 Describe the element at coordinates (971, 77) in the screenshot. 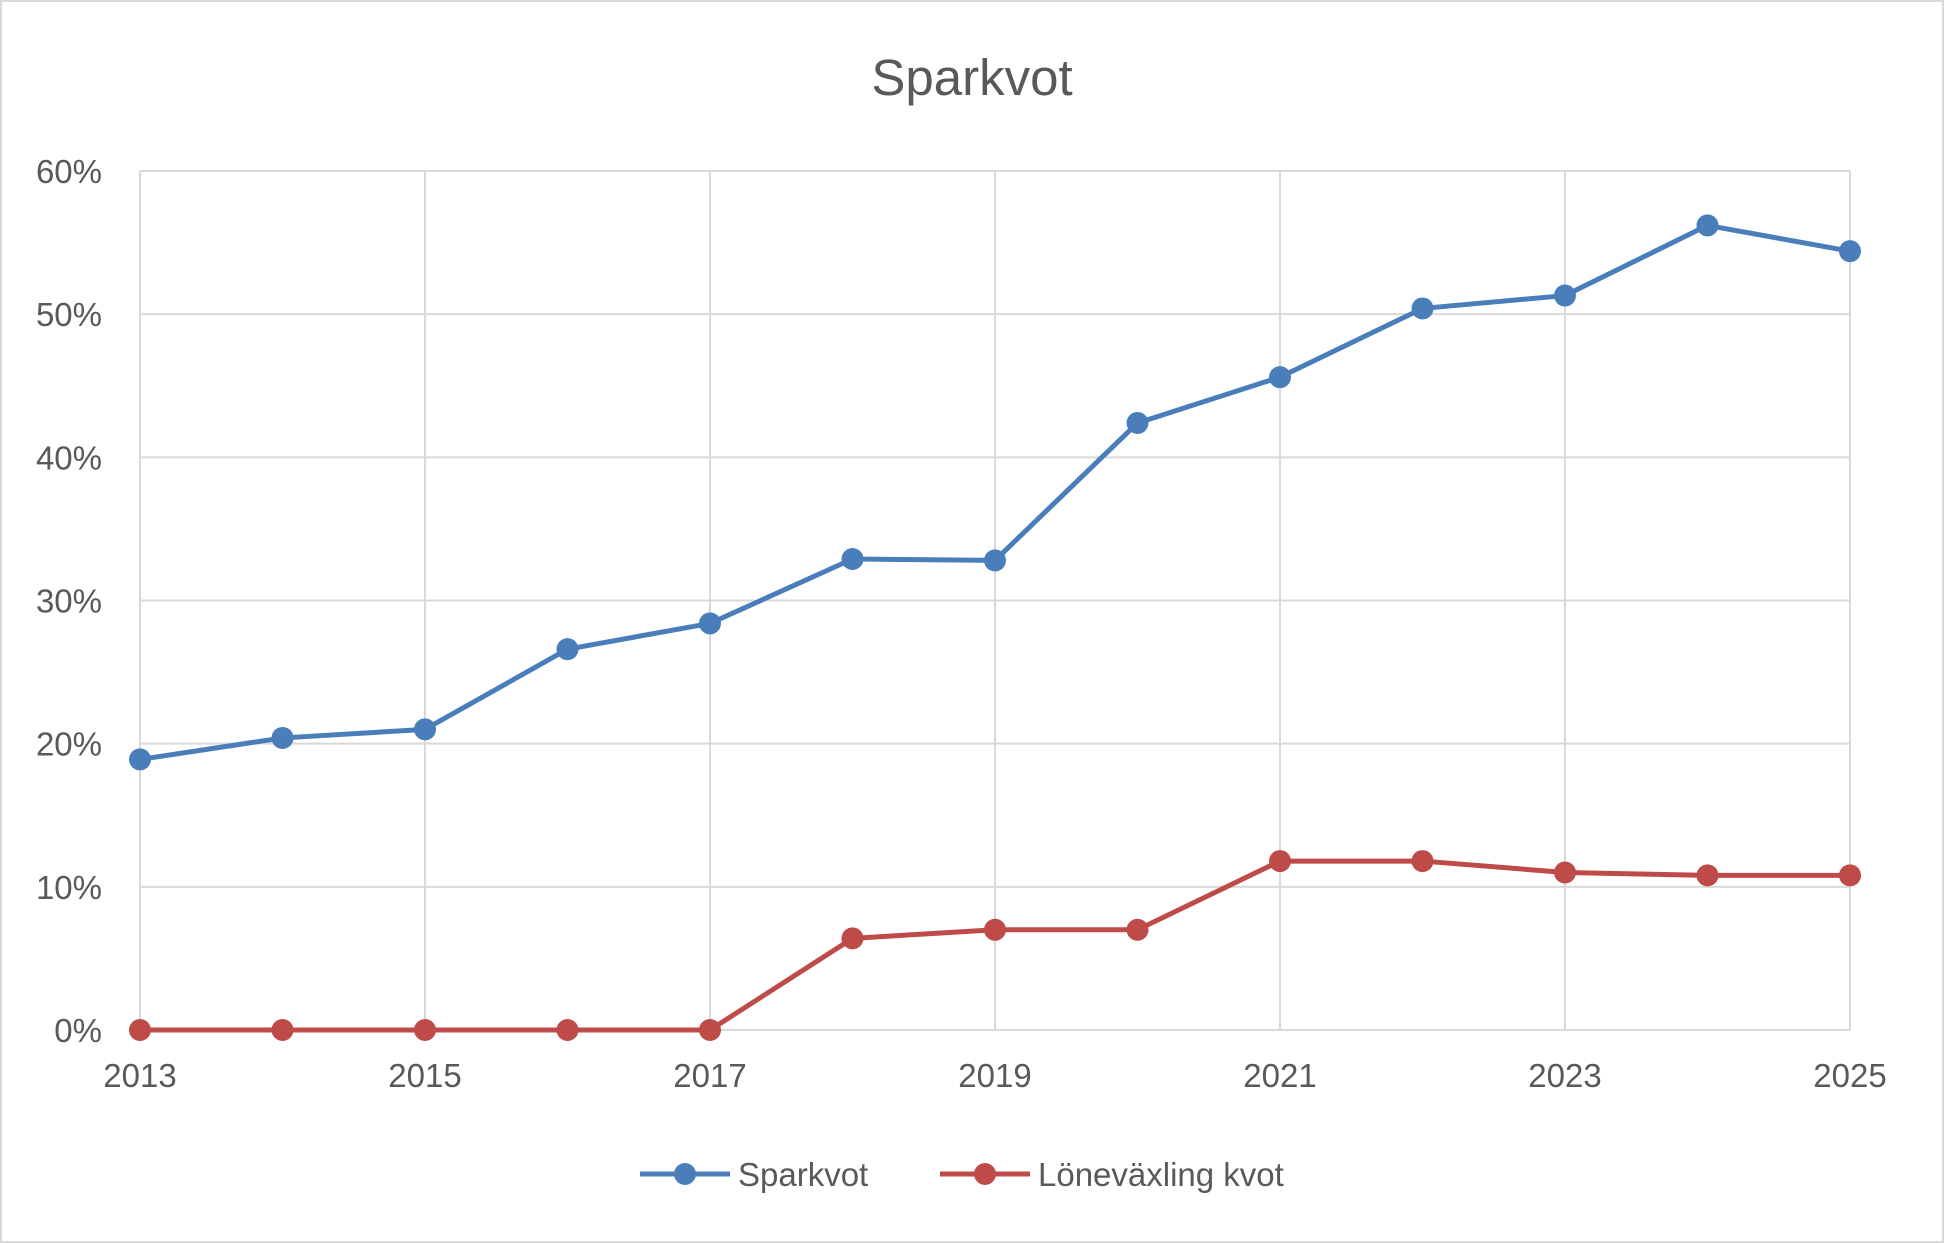

I see `chart-title: Sparkvot` at that location.